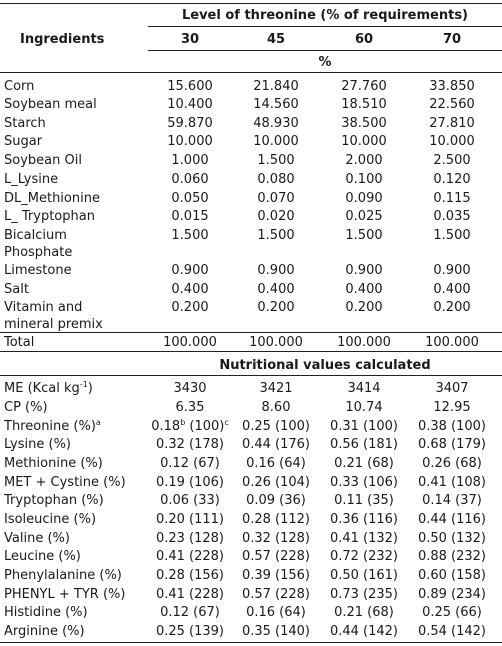 The image size is (502, 646). What do you see at coordinates (190, 160) in the screenshot?
I see `ingredient-value: 1.000` at bounding box center [190, 160].